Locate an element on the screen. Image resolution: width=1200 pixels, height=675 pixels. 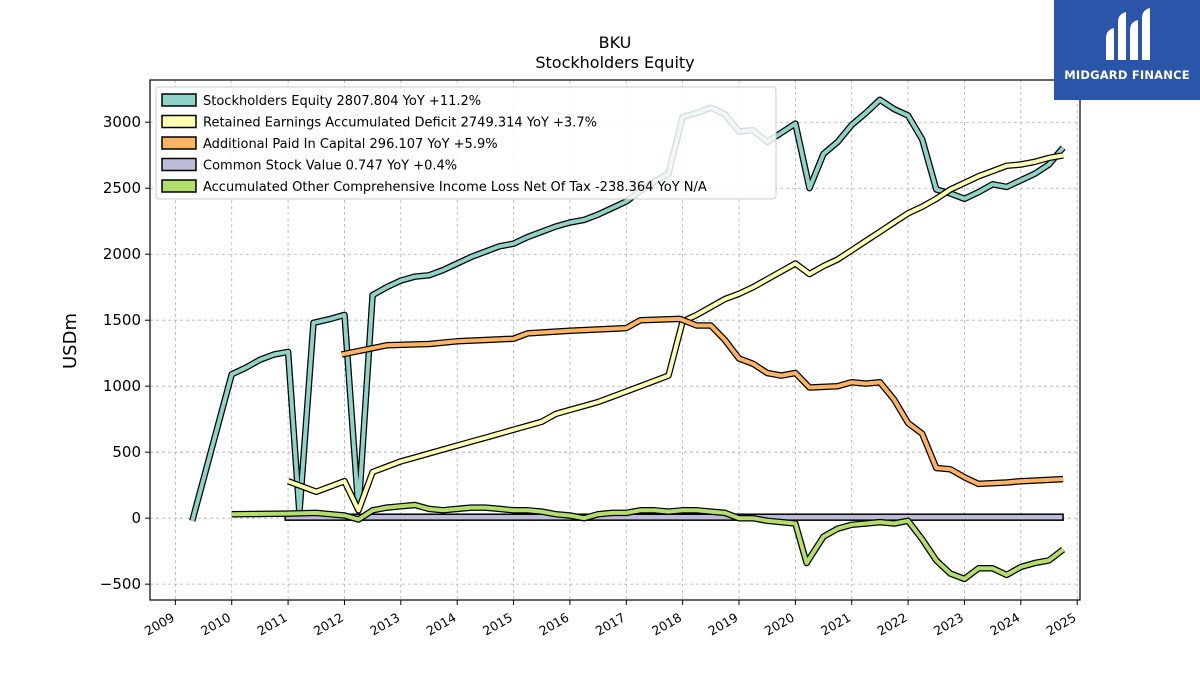
x-tick-label: 2015 is located at coordinates (497, 624).